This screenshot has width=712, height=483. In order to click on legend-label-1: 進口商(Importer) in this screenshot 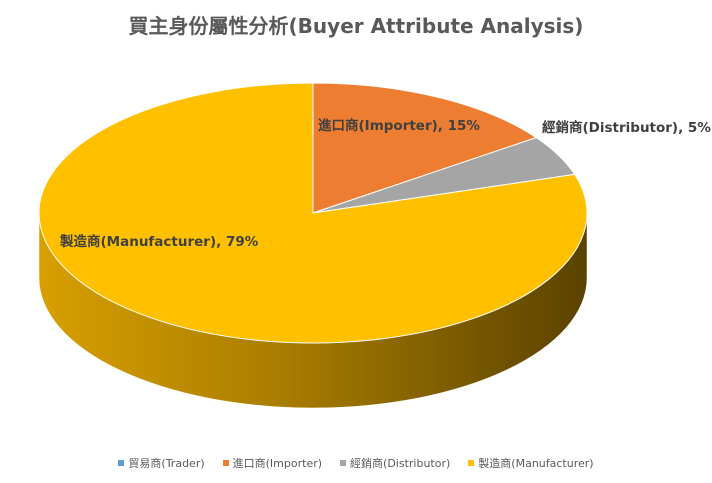, I will do `click(277, 463)`.